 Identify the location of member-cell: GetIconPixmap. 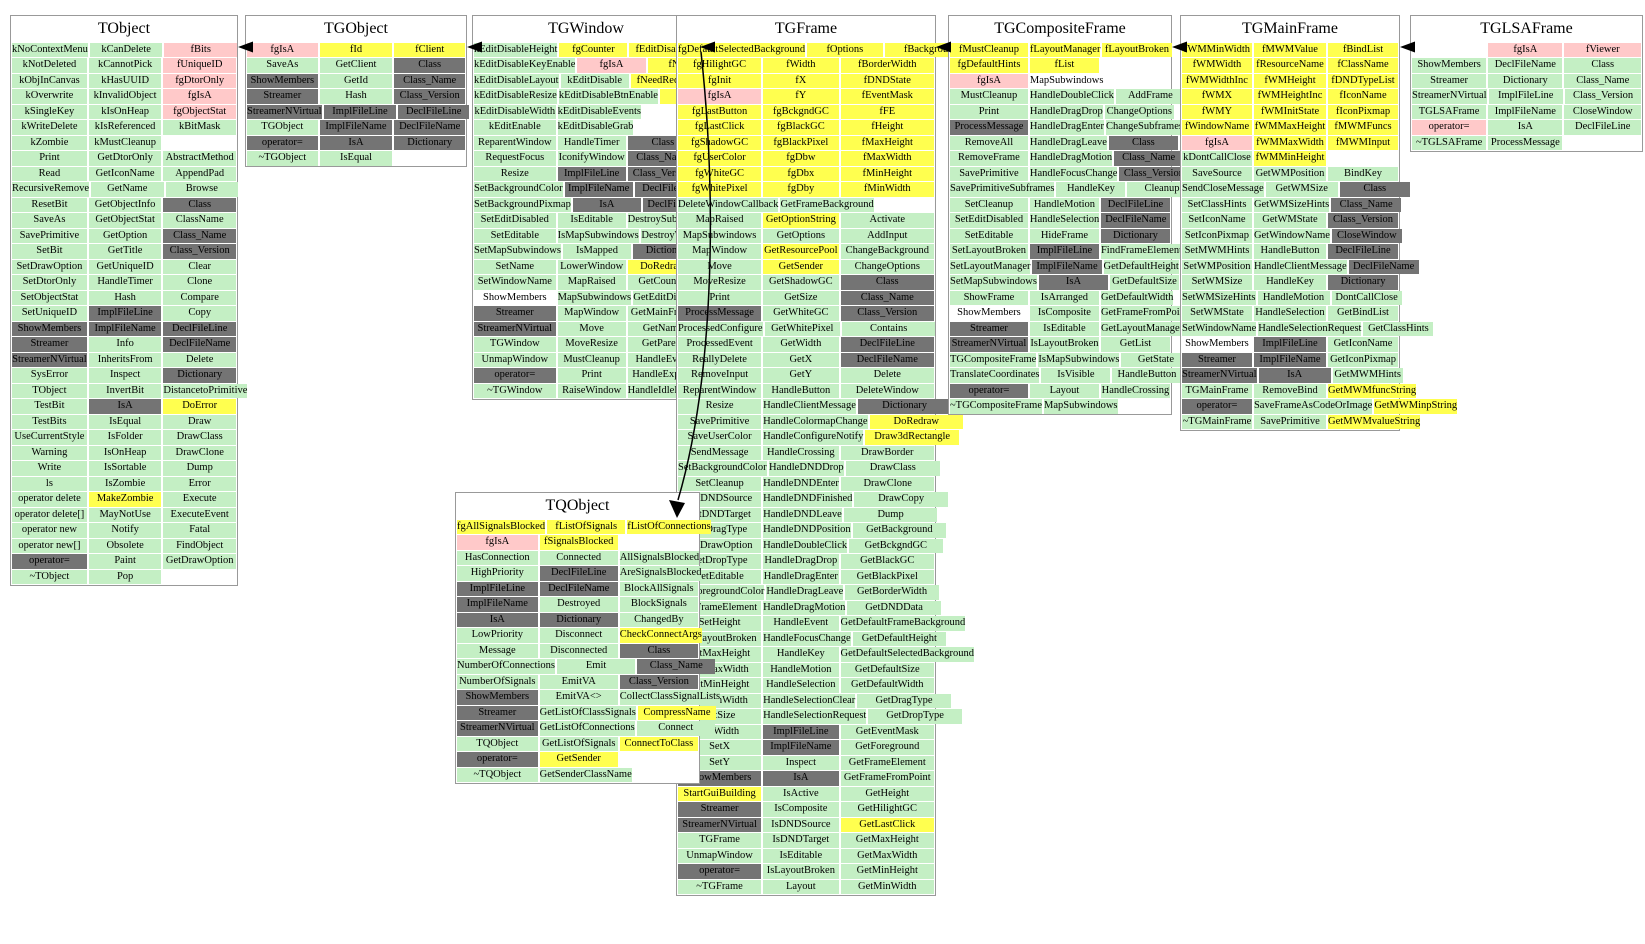
(1363, 359).